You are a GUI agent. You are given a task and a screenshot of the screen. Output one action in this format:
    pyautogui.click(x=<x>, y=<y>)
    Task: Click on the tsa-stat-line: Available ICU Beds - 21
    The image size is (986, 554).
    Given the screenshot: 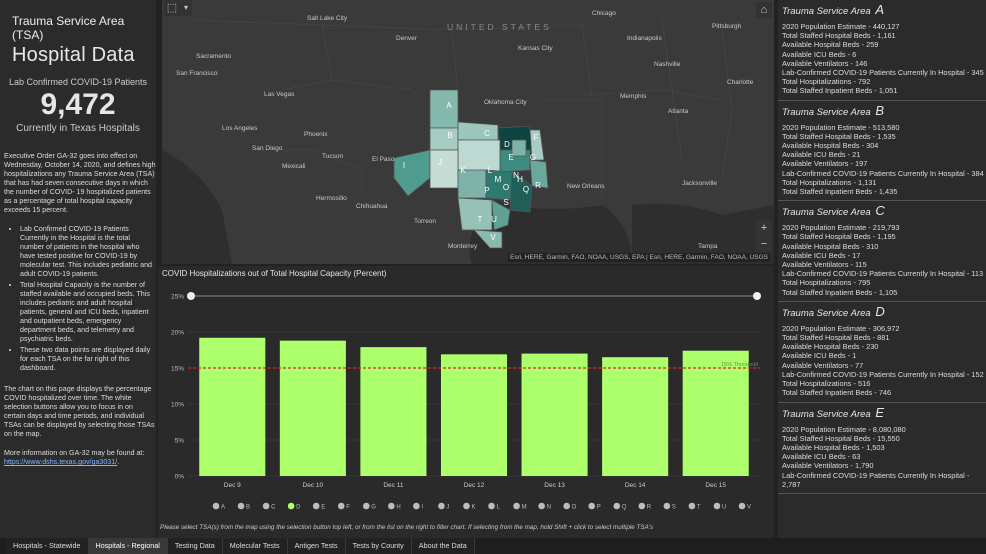 What is the action you would take?
    pyautogui.click(x=821, y=155)
    